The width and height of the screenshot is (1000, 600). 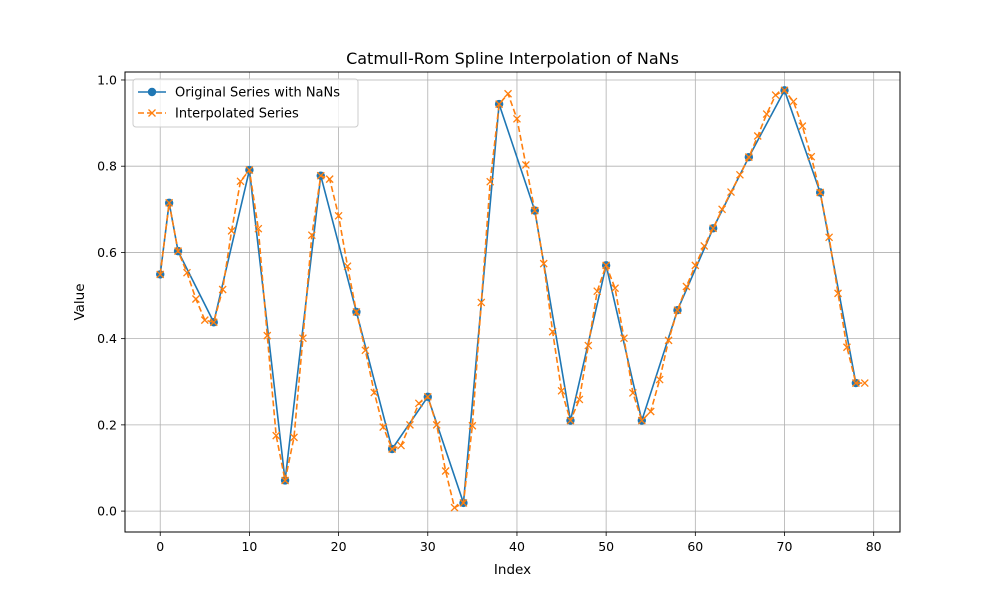 I want to click on x-tick-label: 0, so click(x=160, y=546).